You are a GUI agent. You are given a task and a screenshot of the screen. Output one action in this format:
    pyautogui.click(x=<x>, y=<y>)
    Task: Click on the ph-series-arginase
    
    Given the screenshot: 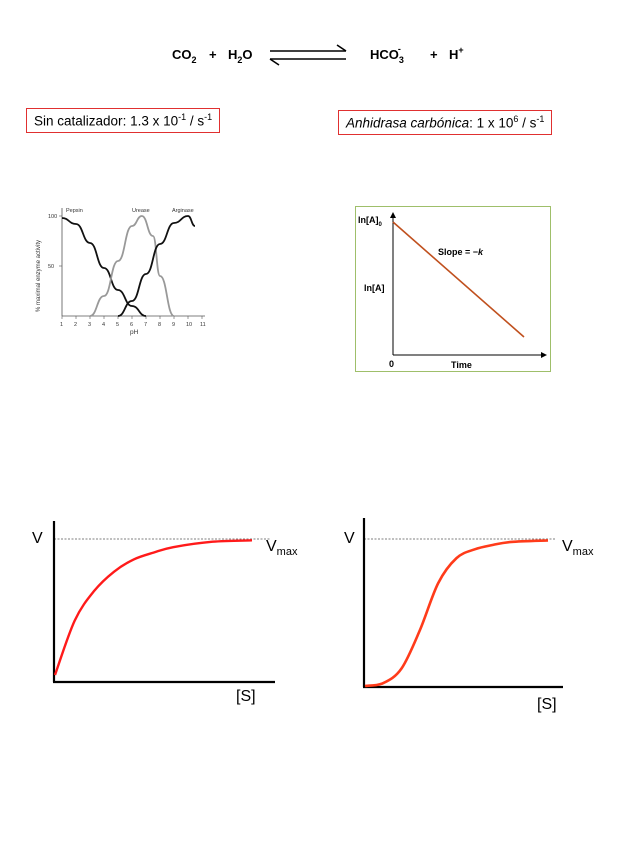 What is the action you would take?
    pyautogui.click(x=156, y=266)
    